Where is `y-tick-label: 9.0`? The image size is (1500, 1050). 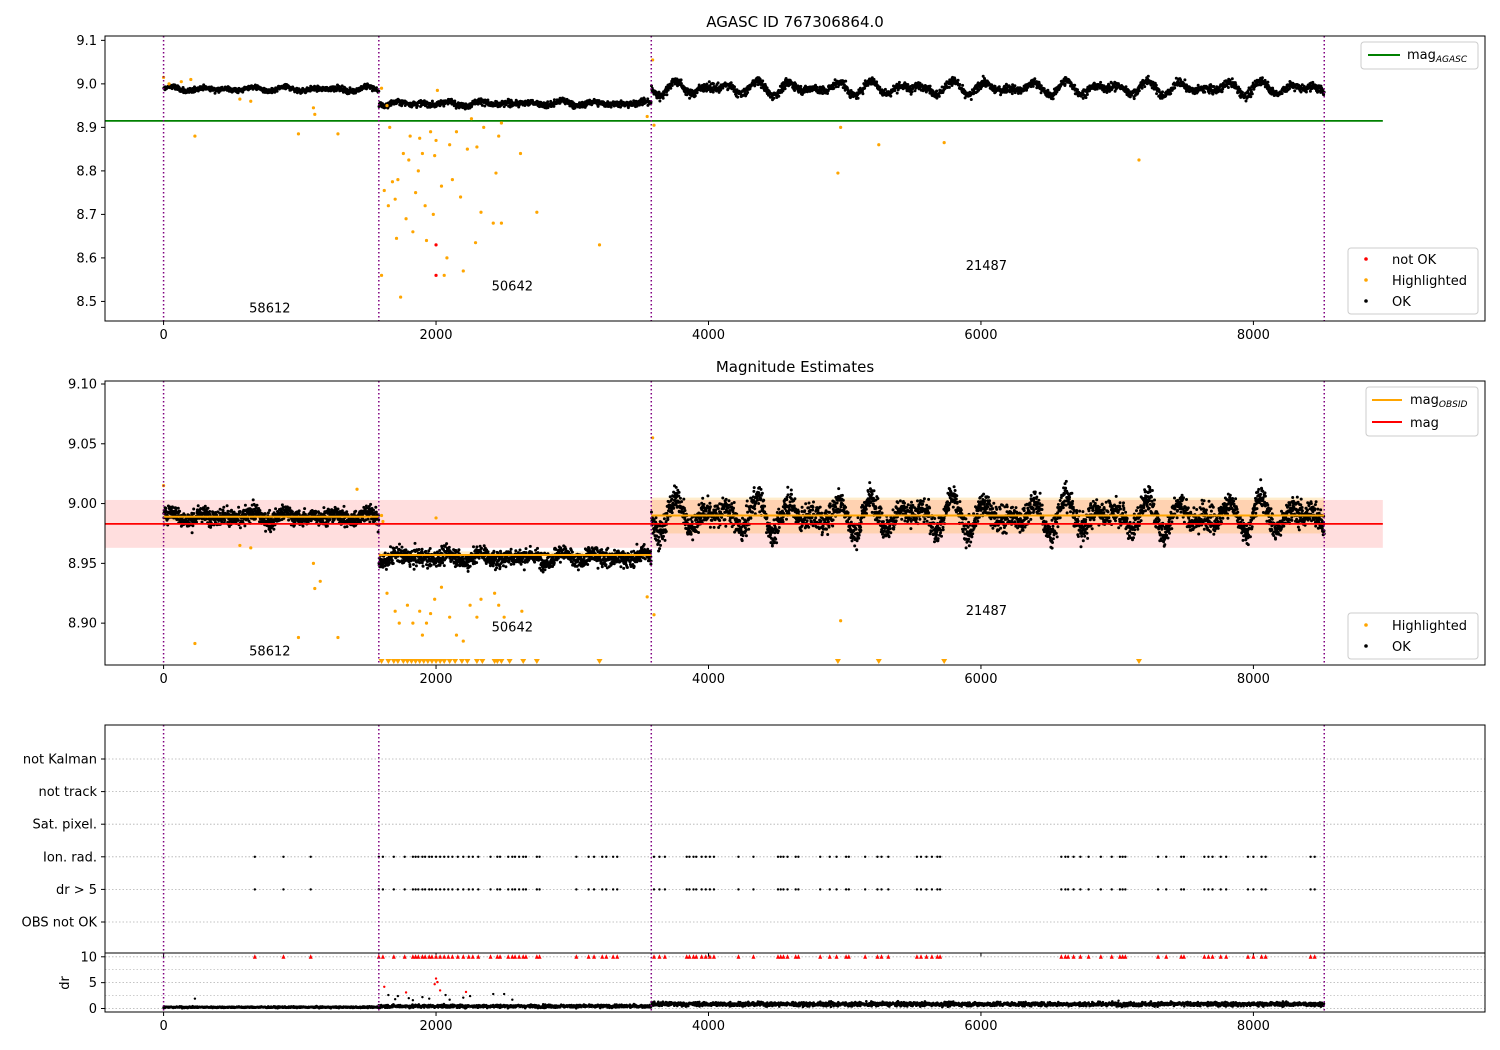
y-tick-label: 9.0 is located at coordinates (86, 84).